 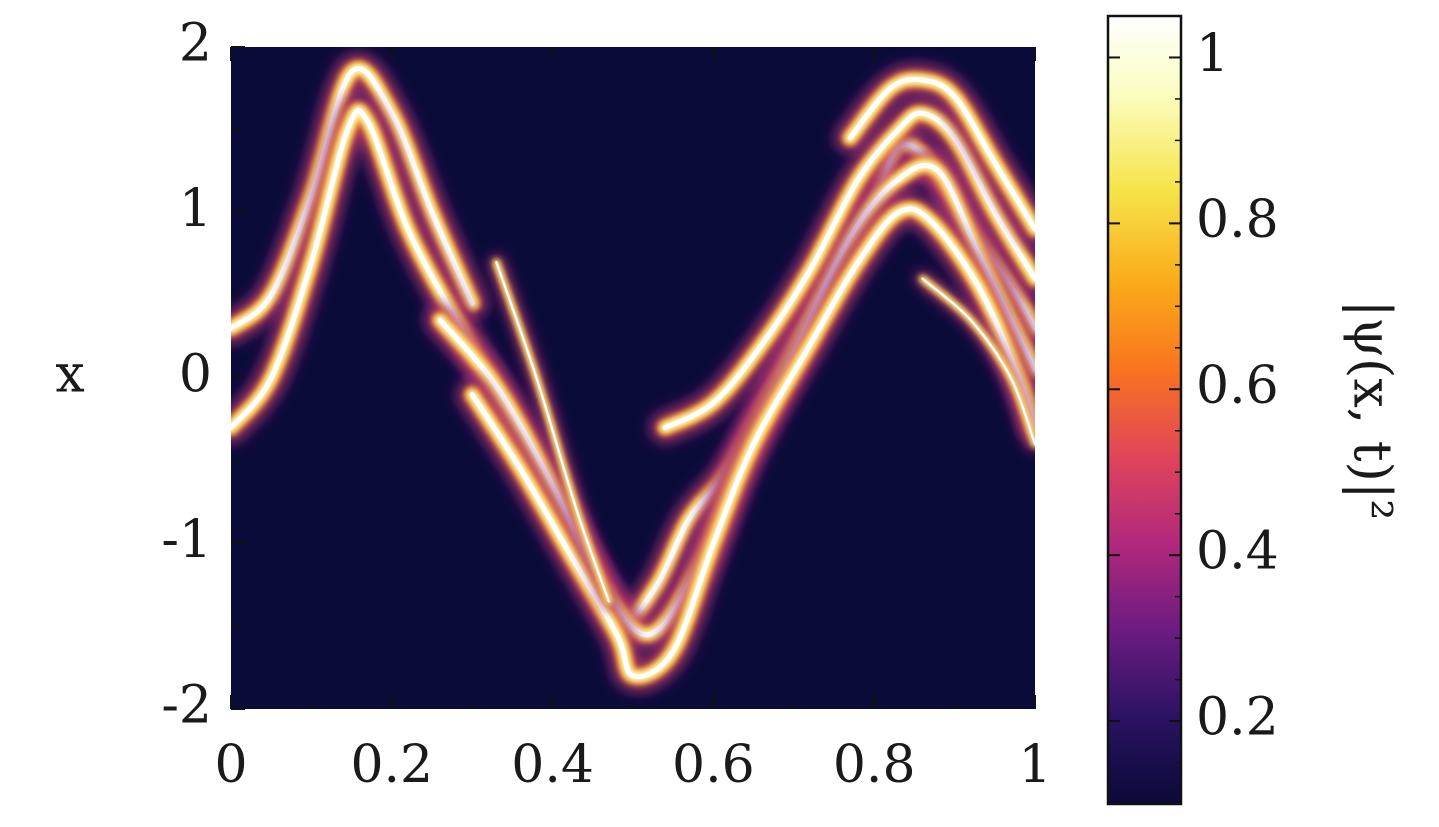 I want to click on y-tick-label: 0, so click(x=195, y=375).